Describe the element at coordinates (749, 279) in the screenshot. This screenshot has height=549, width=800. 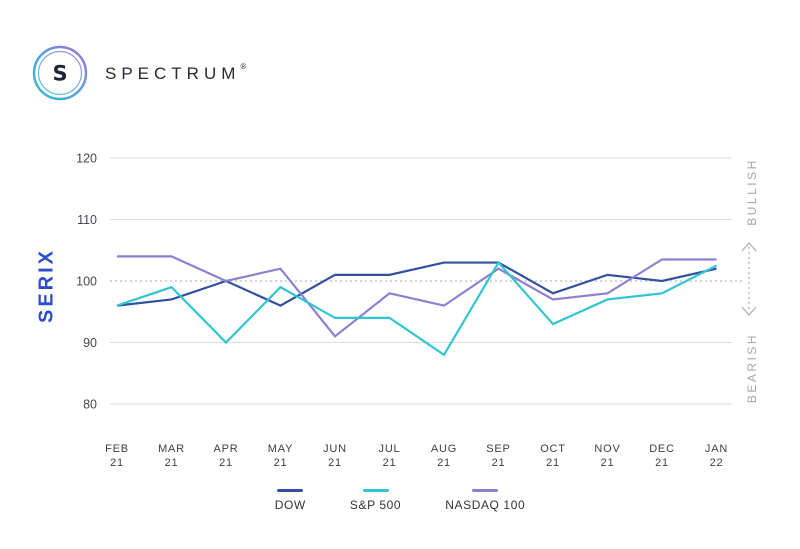
I see `trend-arrow` at that location.